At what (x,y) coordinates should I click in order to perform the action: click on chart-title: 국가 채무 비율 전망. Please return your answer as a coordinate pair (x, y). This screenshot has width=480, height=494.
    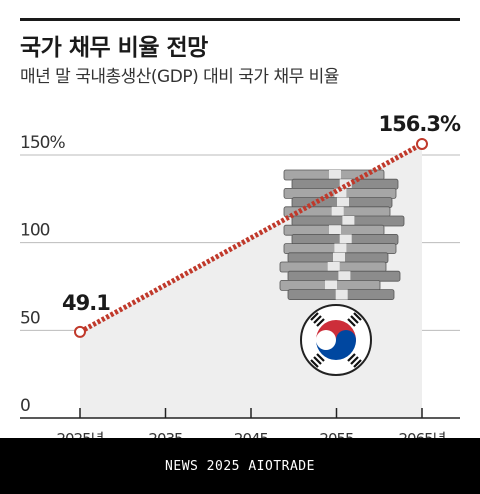
    Looking at the image, I should click on (114, 48).